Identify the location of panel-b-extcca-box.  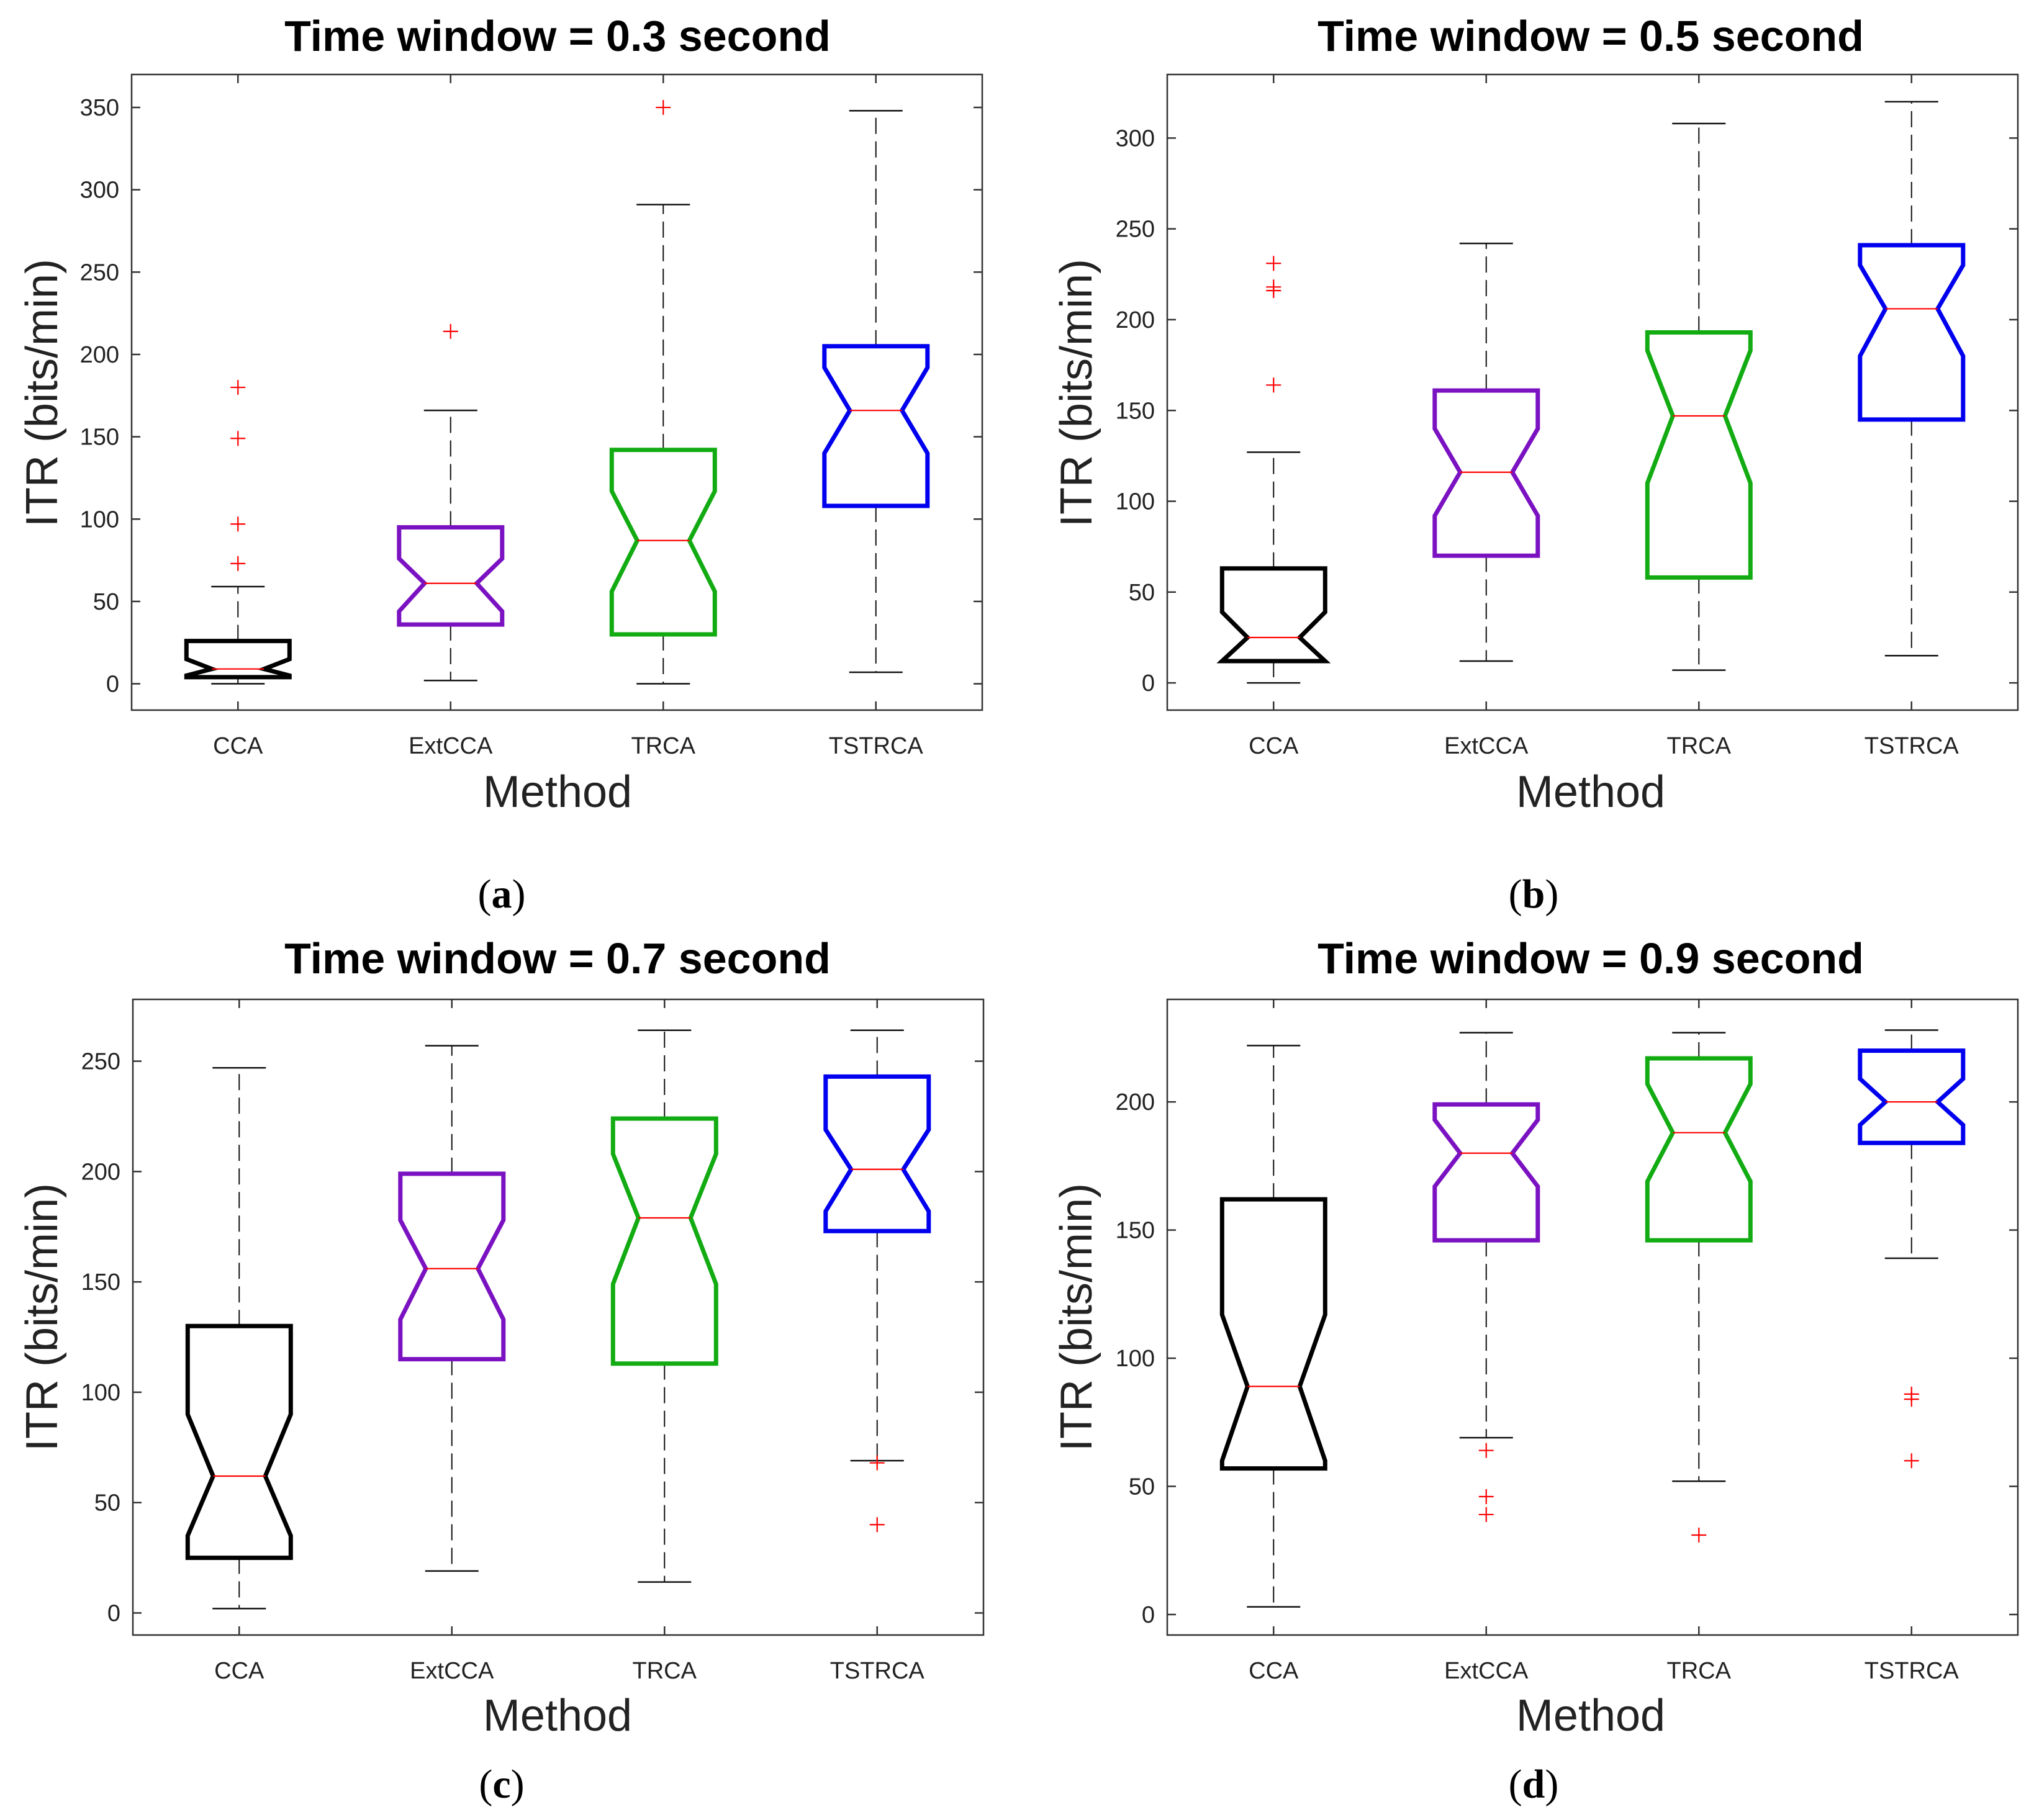
(1486, 473).